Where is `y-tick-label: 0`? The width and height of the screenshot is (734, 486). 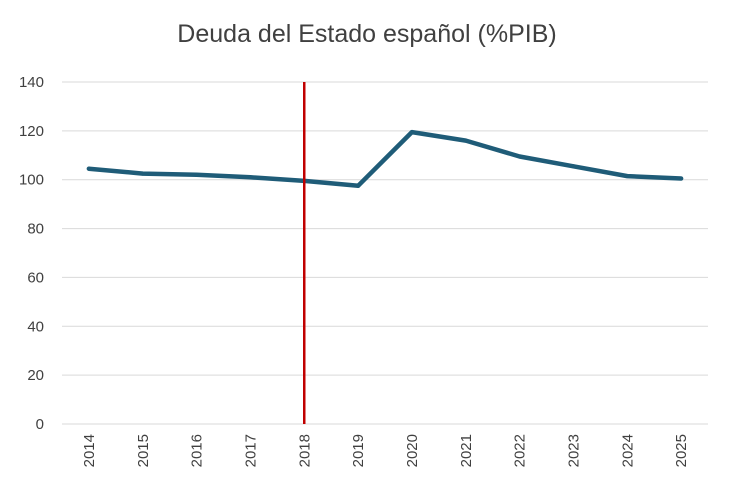
y-tick-label: 0 is located at coordinates (40, 424).